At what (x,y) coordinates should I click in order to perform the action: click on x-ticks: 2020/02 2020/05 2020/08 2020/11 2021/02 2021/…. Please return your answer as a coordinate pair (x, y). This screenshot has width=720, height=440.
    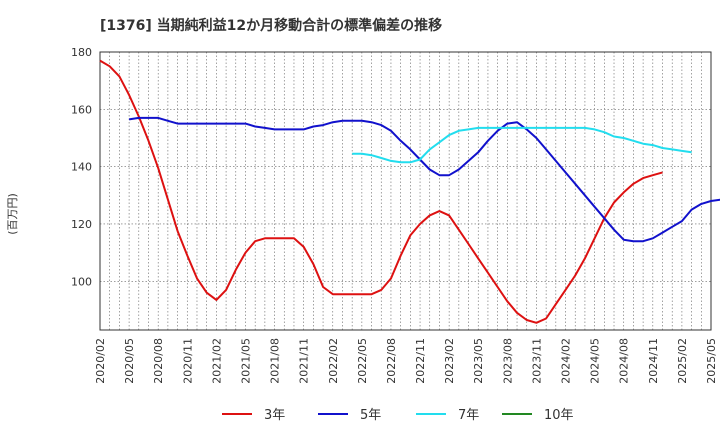
    Looking at the image, I should click on (406, 361).